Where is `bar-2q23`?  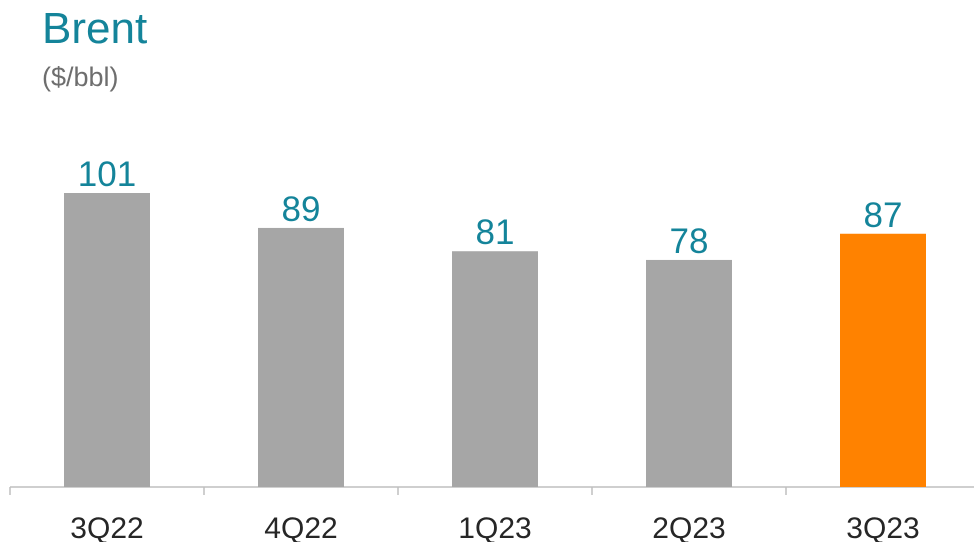 bar-2q23 is located at coordinates (689, 373).